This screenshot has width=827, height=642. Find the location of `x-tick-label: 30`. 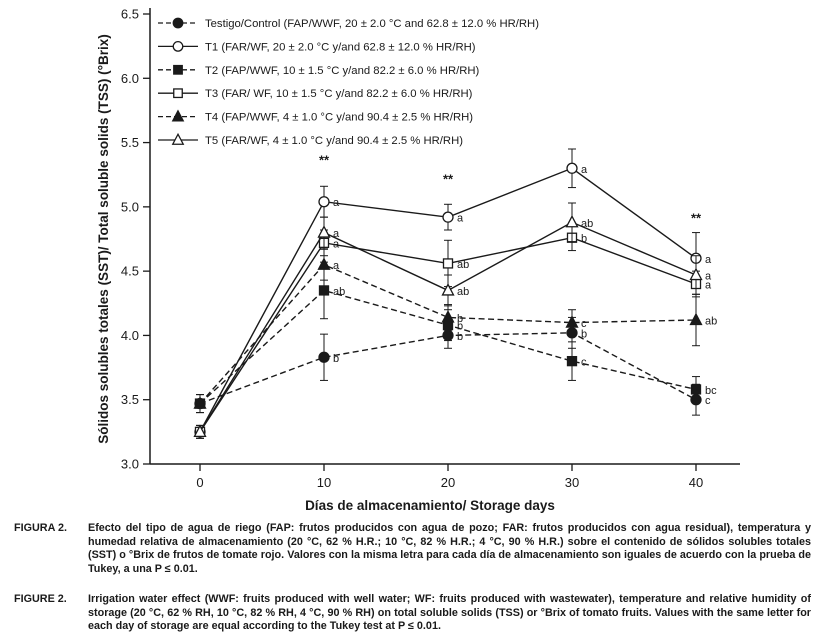

x-tick-label: 30 is located at coordinates (572, 482).